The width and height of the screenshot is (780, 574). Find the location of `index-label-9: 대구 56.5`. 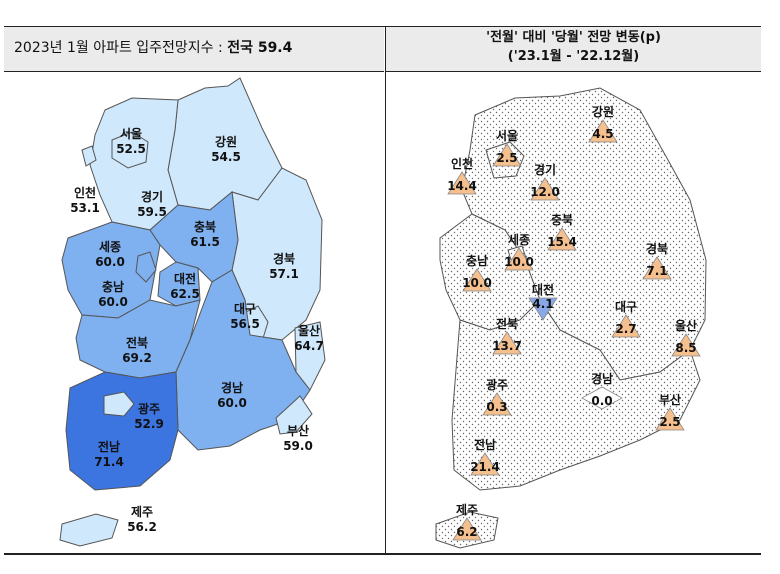

index-label-9: 대구 56.5 is located at coordinates (245, 317).